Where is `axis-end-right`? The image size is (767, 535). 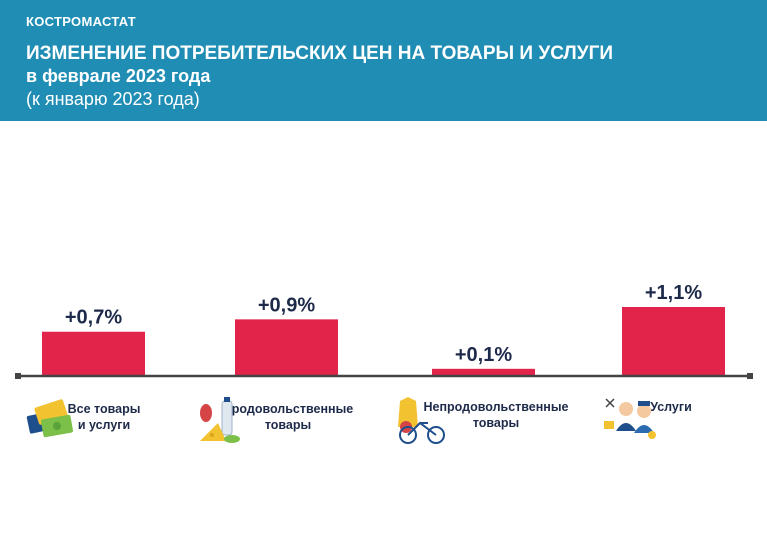
axis-end-right is located at coordinates (750, 376).